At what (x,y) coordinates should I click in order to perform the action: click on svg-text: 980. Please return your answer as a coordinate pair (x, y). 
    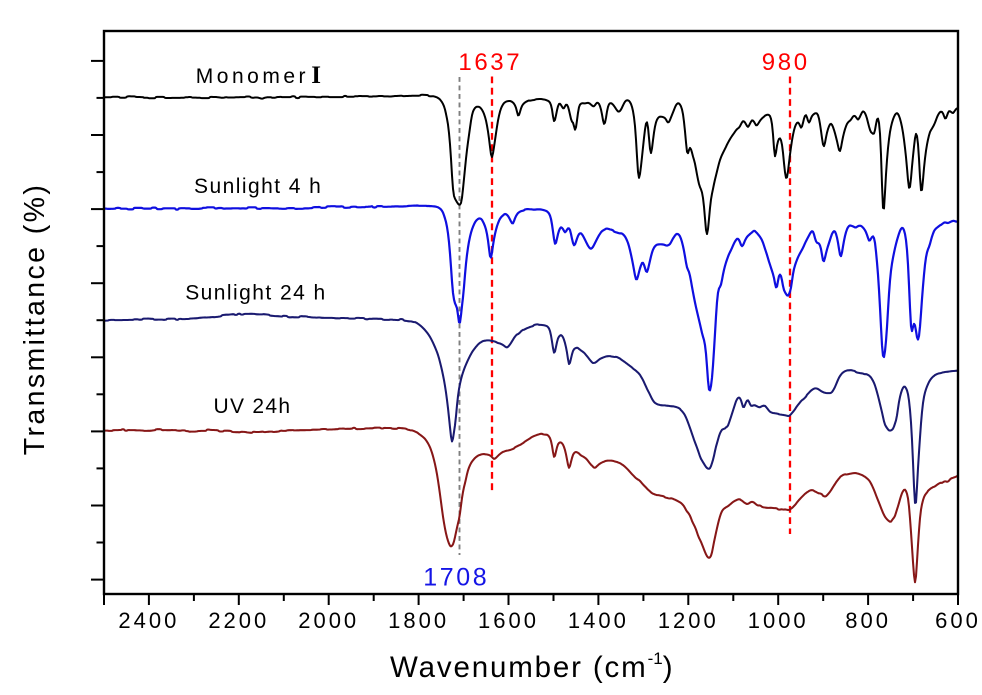
    Looking at the image, I should click on (786, 62).